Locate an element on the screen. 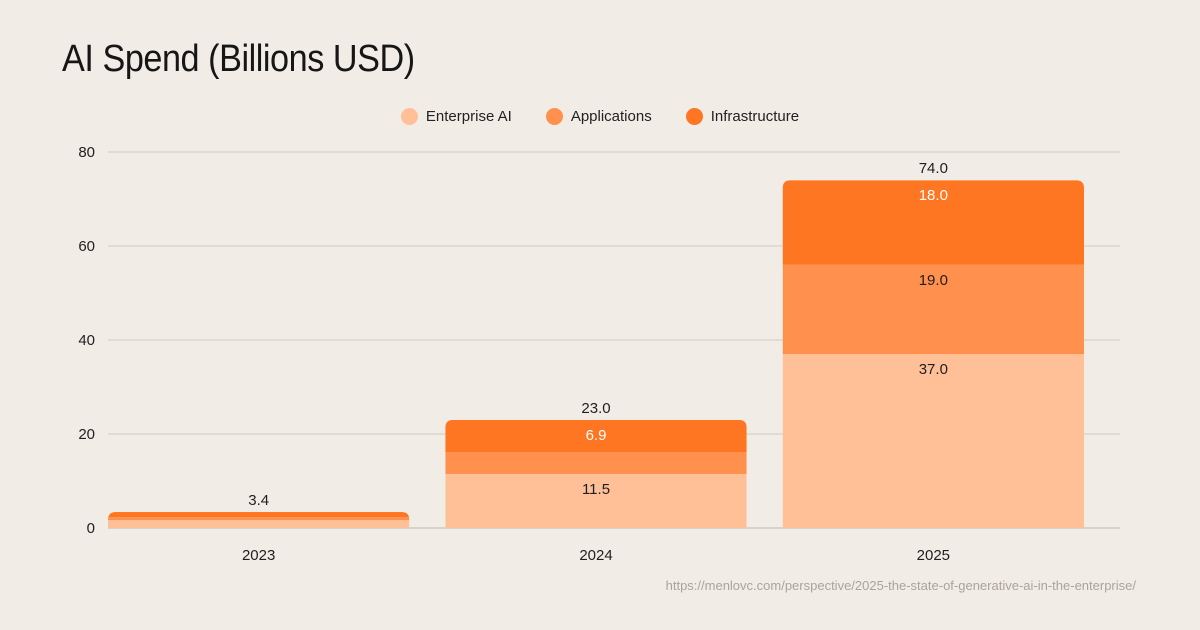 The height and width of the screenshot is (630, 1200). bar-stack-2023 is located at coordinates (259, 520).